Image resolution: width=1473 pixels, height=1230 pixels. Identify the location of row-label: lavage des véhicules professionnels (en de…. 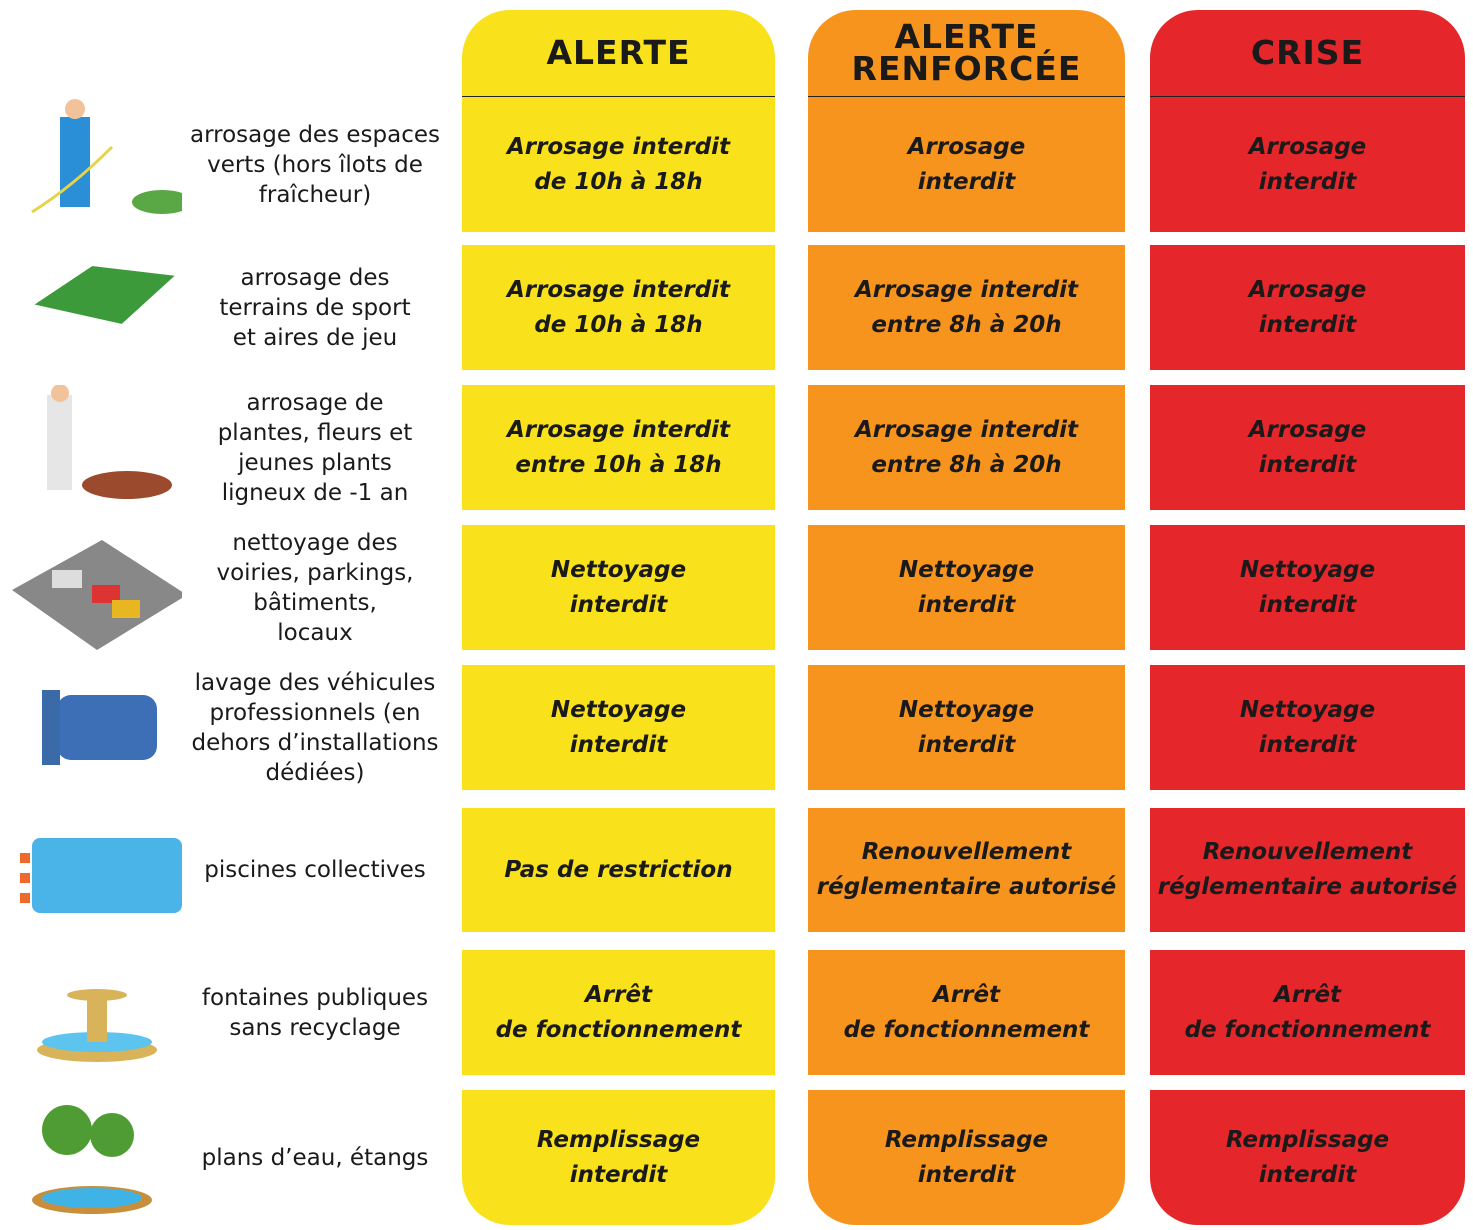
(315, 727).